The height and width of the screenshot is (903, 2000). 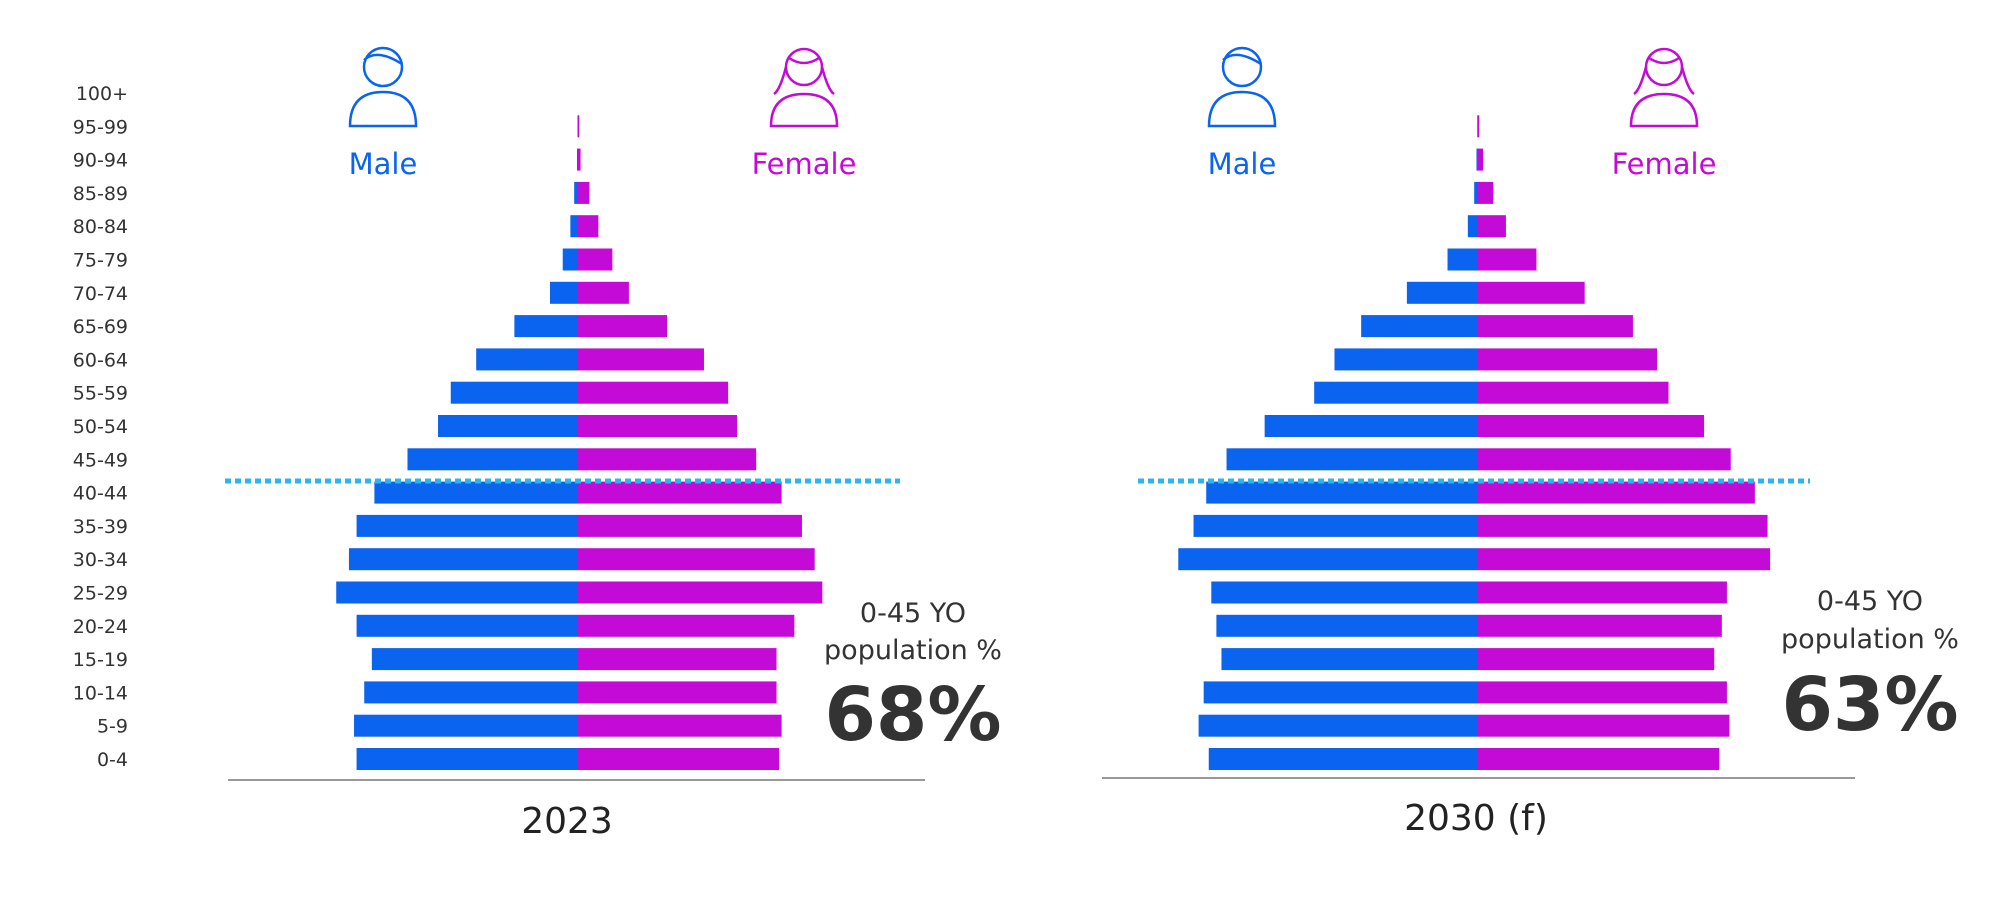 What do you see at coordinates (912, 715) in the screenshot?
I see `stat-value-2023: 68%` at bounding box center [912, 715].